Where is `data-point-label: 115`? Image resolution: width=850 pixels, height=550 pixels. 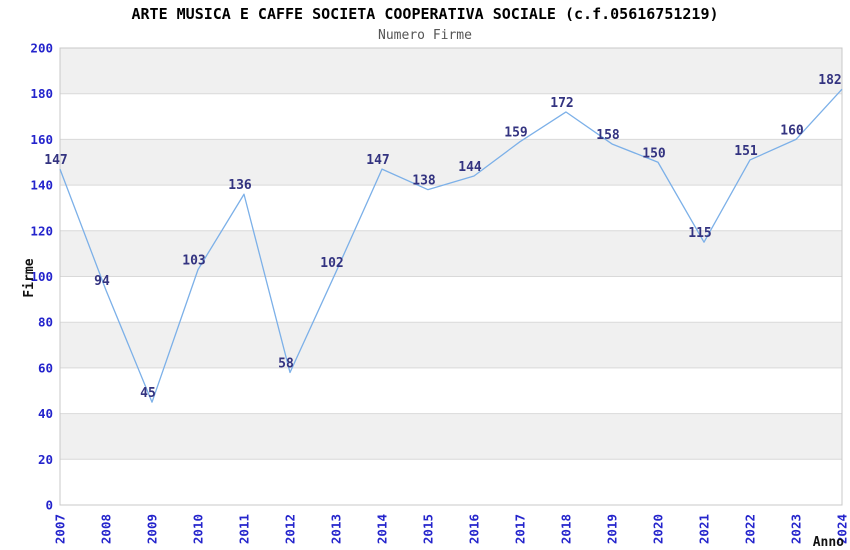 data-point-label: 115 is located at coordinates (699, 233).